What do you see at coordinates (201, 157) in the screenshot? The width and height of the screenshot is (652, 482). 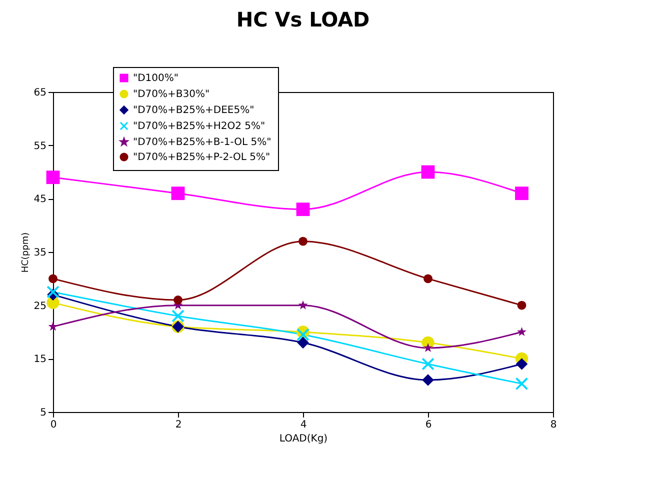 I see `legend-label: "D70%+B25%+P-2-OL 5%"` at bounding box center [201, 157].